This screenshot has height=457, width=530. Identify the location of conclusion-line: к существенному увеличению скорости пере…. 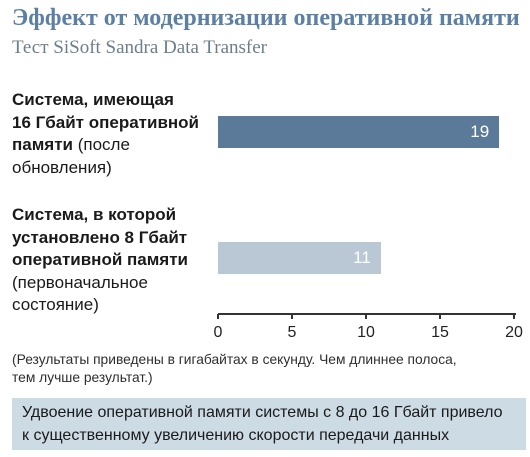
(236, 435).